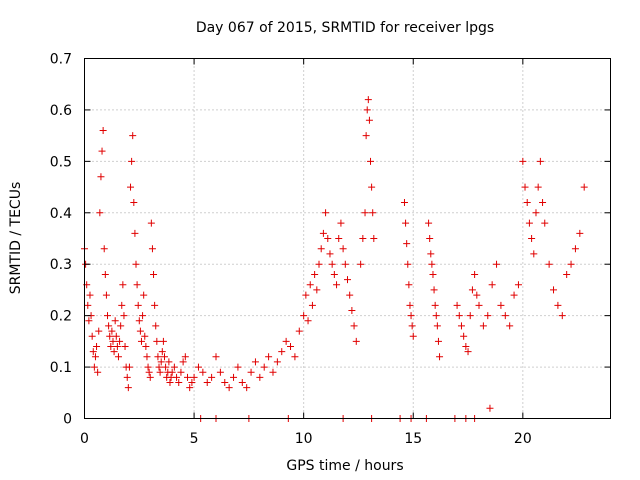  I want to click on x-tick-label: 5, so click(194, 439).